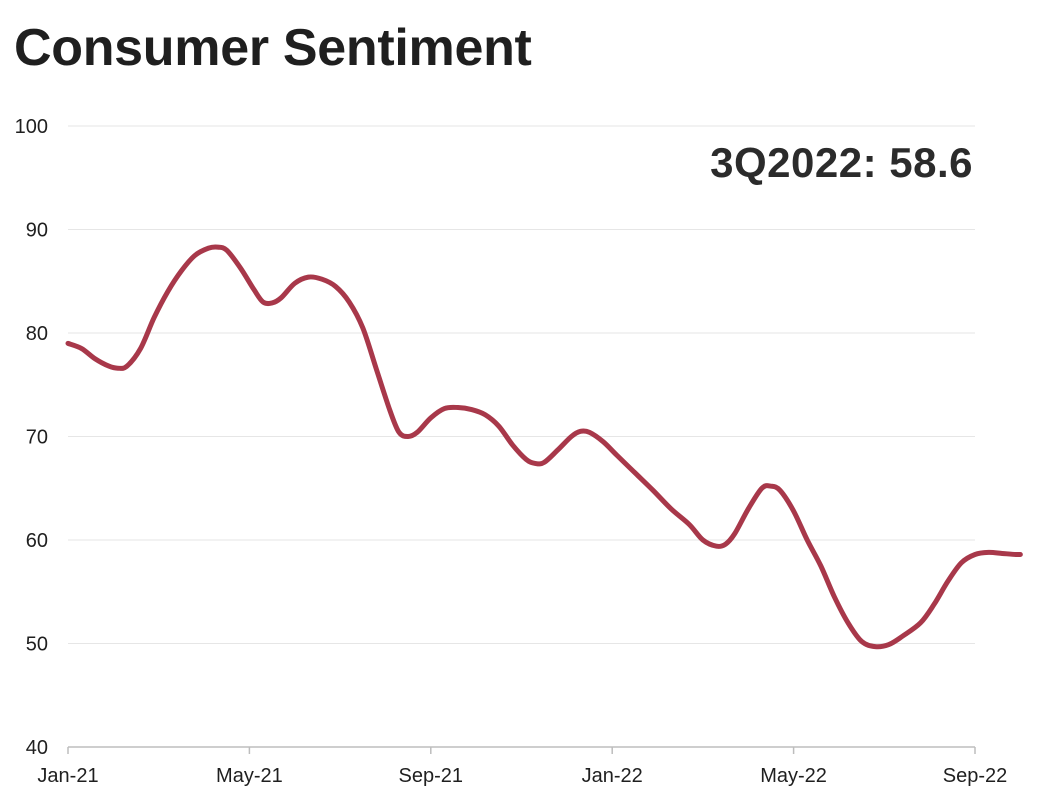  I want to click on x-tick-label: May-22, so click(793, 776).